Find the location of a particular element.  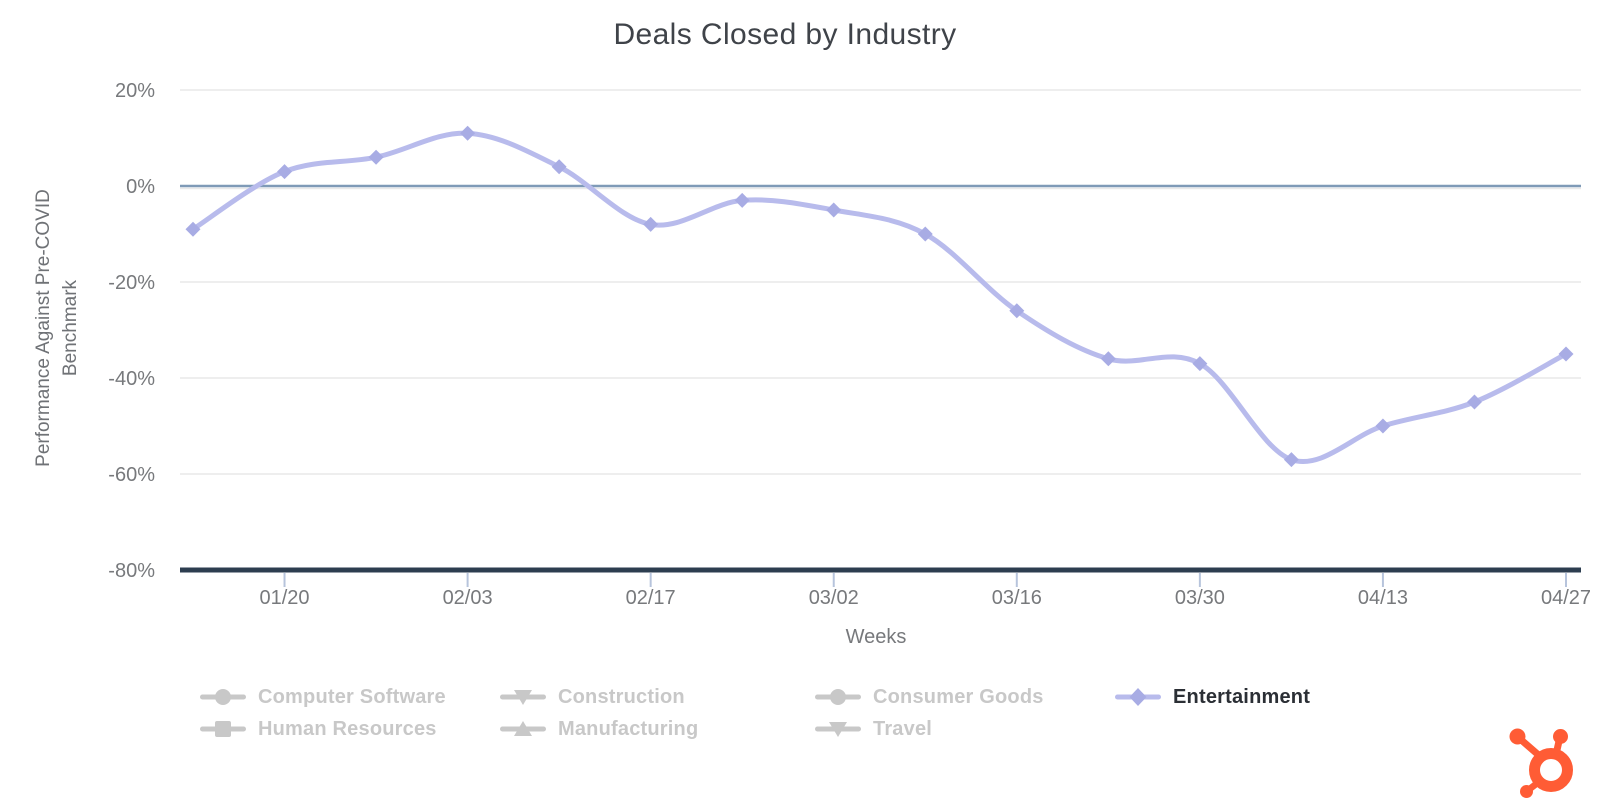

y-tick-label: -60% is located at coordinates (131, 475).